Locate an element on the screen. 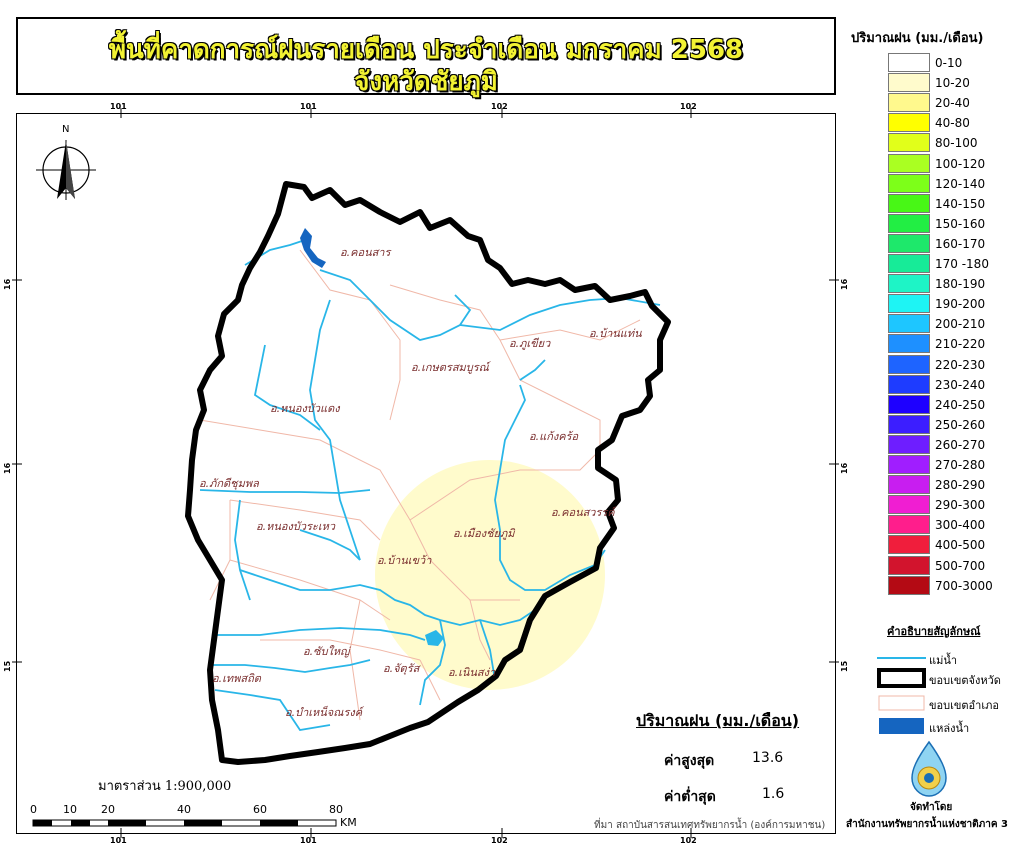 This screenshot has width=1024, height=853. amphoe-label: อ.เทพสถิต is located at coordinates (236, 678).